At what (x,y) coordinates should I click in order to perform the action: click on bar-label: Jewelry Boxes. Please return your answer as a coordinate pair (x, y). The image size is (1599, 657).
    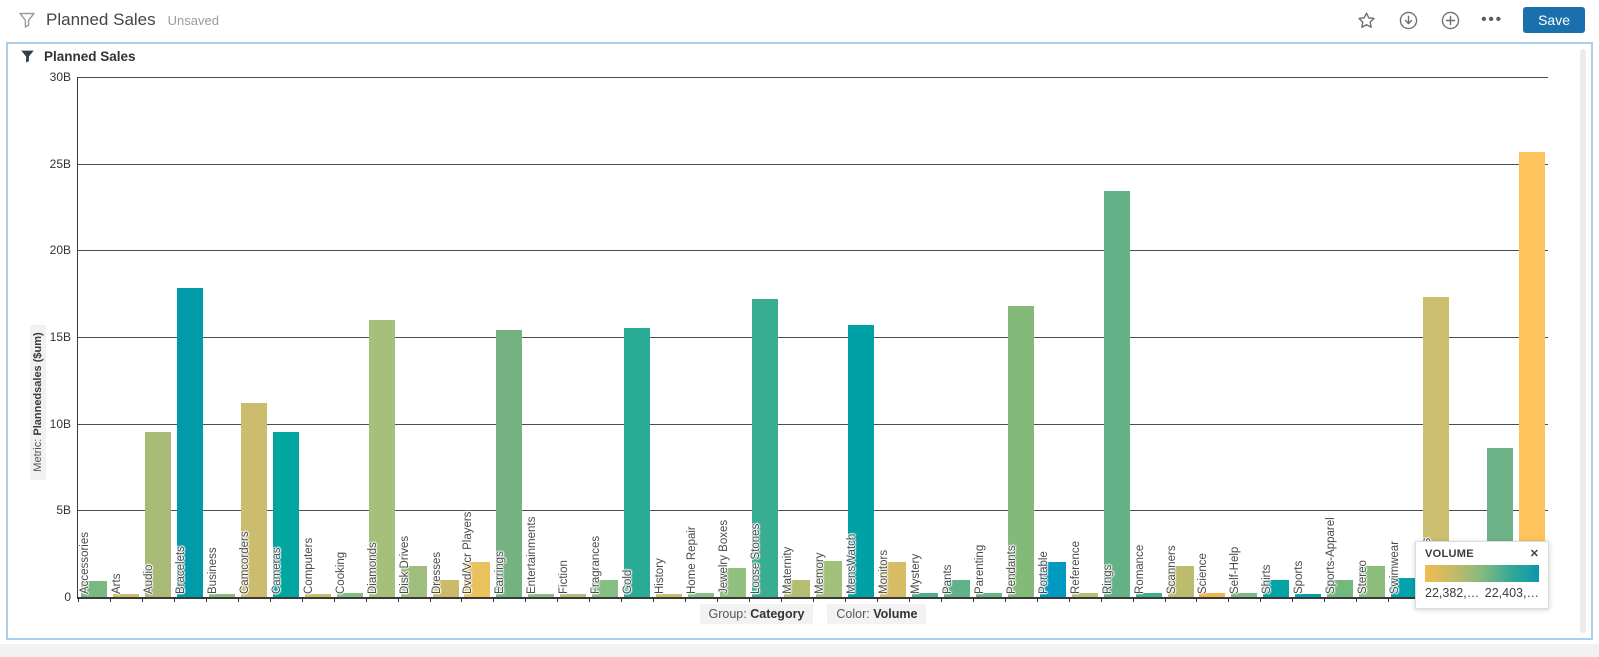
    Looking at the image, I should click on (724, 556).